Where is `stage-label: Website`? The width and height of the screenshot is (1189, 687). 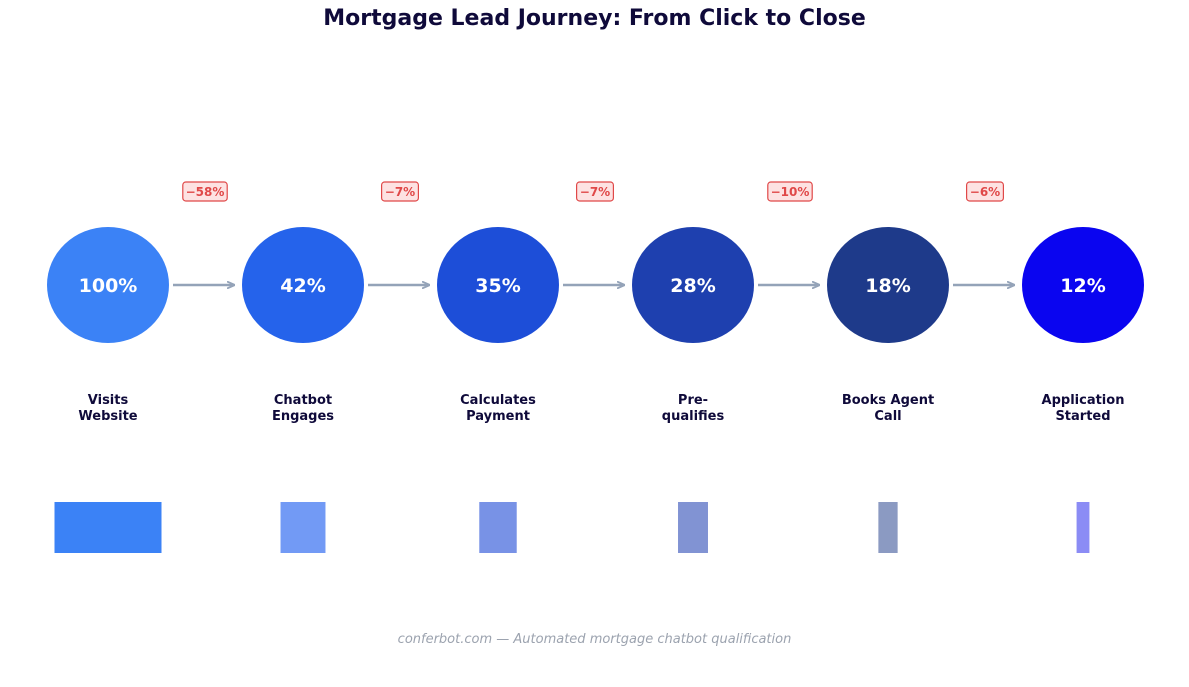
stage-label: Website is located at coordinates (107, 416).